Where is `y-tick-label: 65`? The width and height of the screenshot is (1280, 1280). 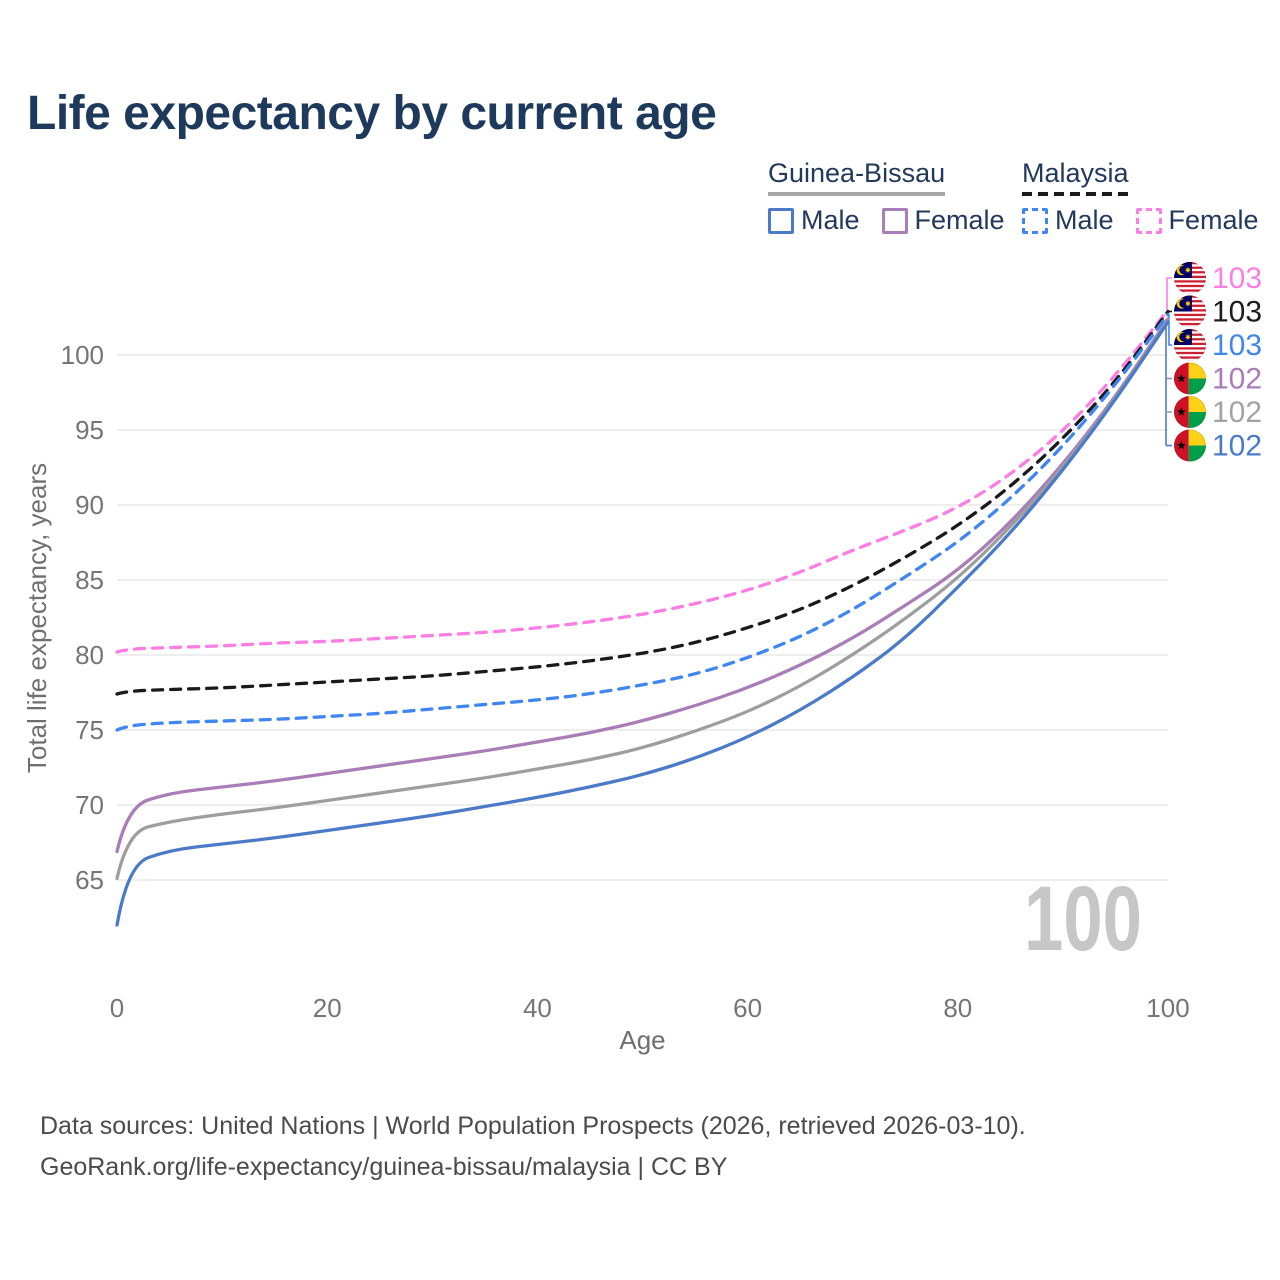
y-tick-label: 65 is located at coordinates (89, 880).